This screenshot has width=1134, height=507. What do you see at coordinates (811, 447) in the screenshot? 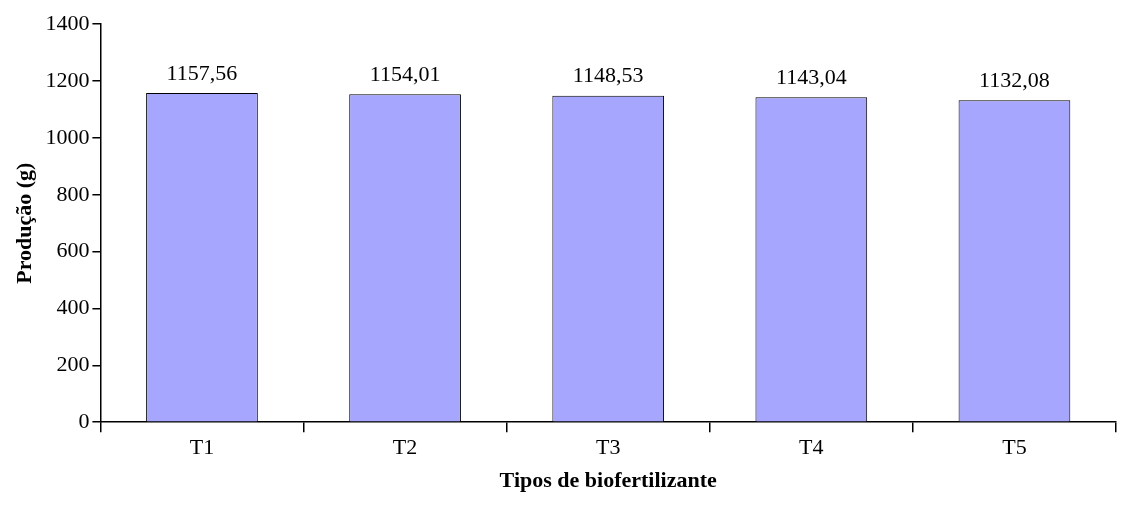
I see `x-tick-label: T4` at bounding box center [811, 447].